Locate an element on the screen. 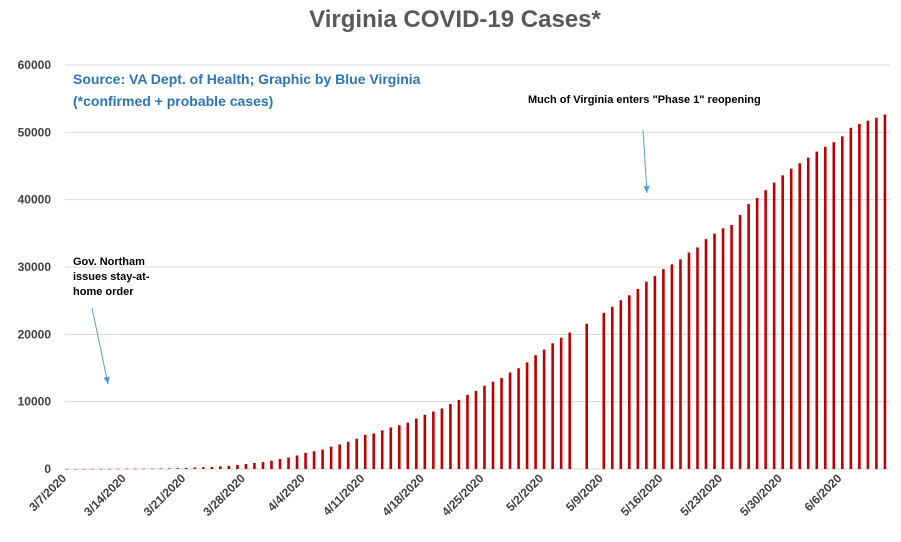  x-tick-label: 3/21/2020 is located at coordinates (165, 495).